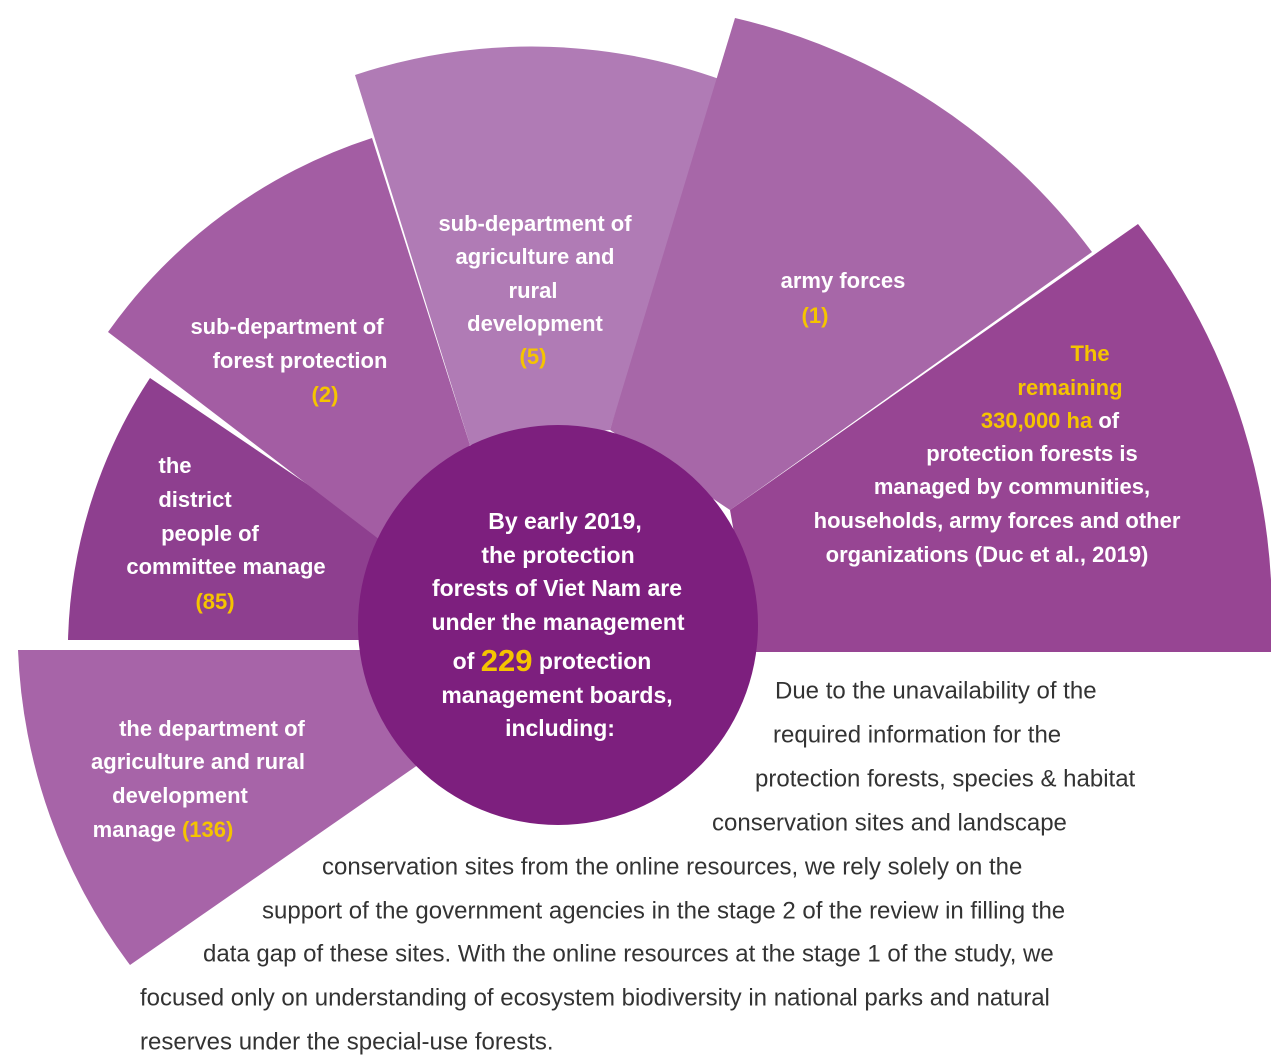 This screenshot has width=1271, height=1059. I want to click on label: agriculture and rural, so click(198, 761).